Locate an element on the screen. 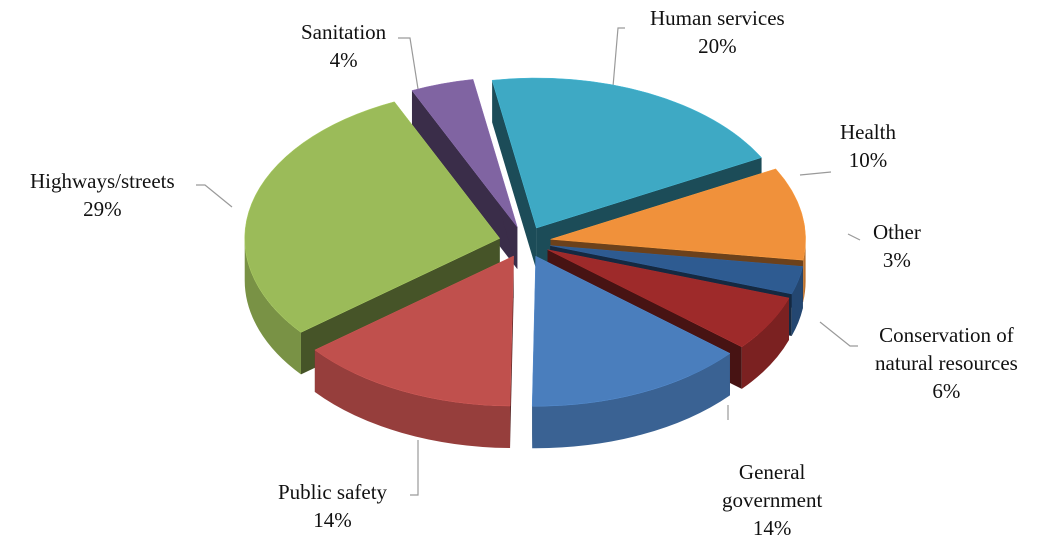 This screenshot has width=1044, height=550. slice-name: Sanitation is located at coordinates (344, 32).